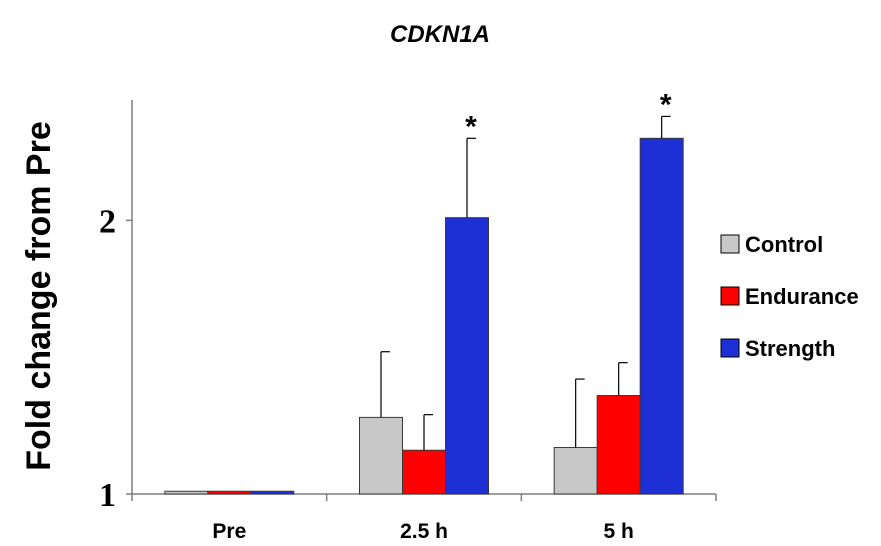 Image resolution: width=881 pixels, height=546 pixels. What do you see at coordinates (107, 221) in the screenshot?
I see `y-tick-label: 2` at bounding box center [107, 221].